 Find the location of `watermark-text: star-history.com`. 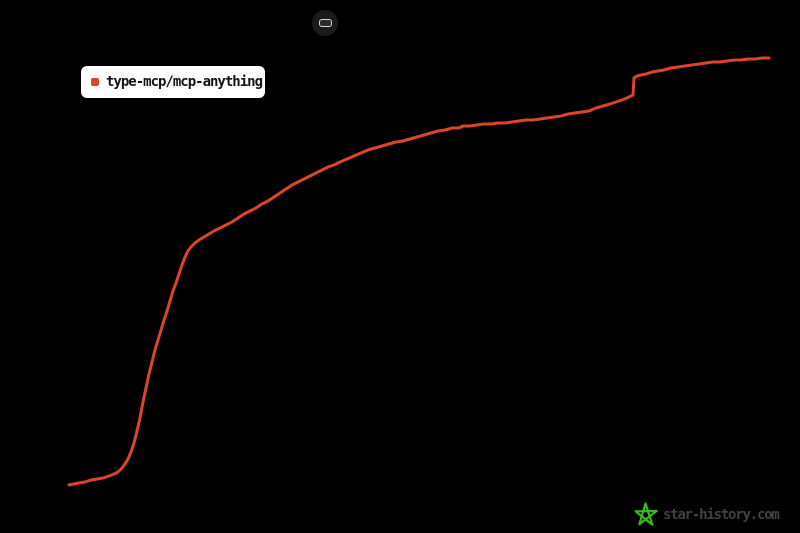

watermark-text: star-history.com is located at coordinates (721, 514).